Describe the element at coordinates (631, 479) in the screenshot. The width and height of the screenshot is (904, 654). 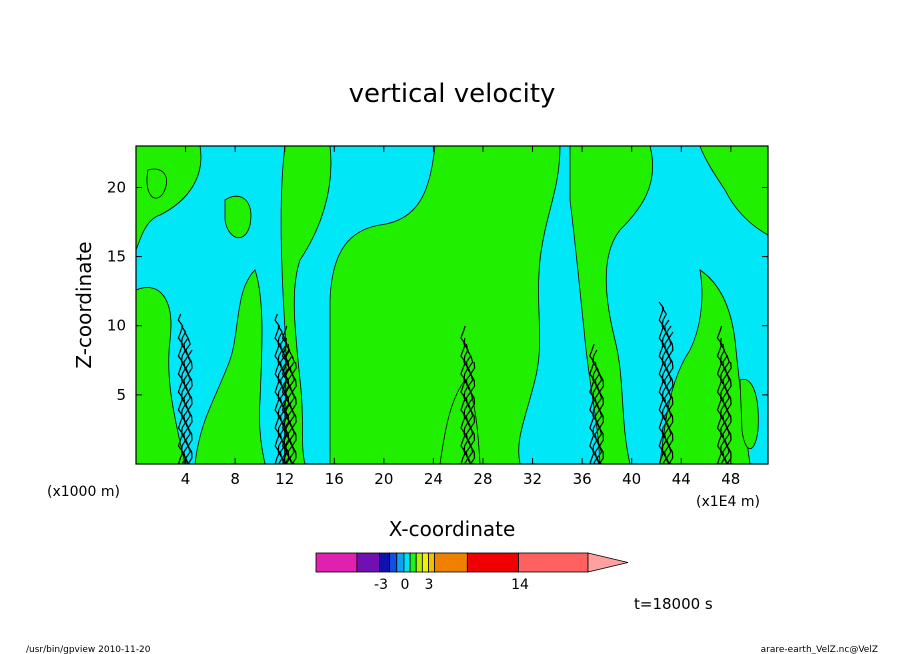
I see `x-tick-label: 40` at that location.